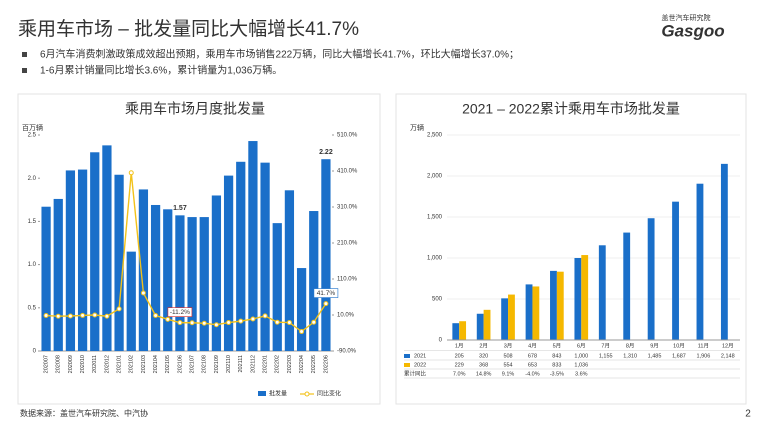 Image resolution: width=760 pixels, height=428 pixels. Describe the element at coordinates (32, 308) in the screenshot. I see `y-tick-label: 0.5` at that location.